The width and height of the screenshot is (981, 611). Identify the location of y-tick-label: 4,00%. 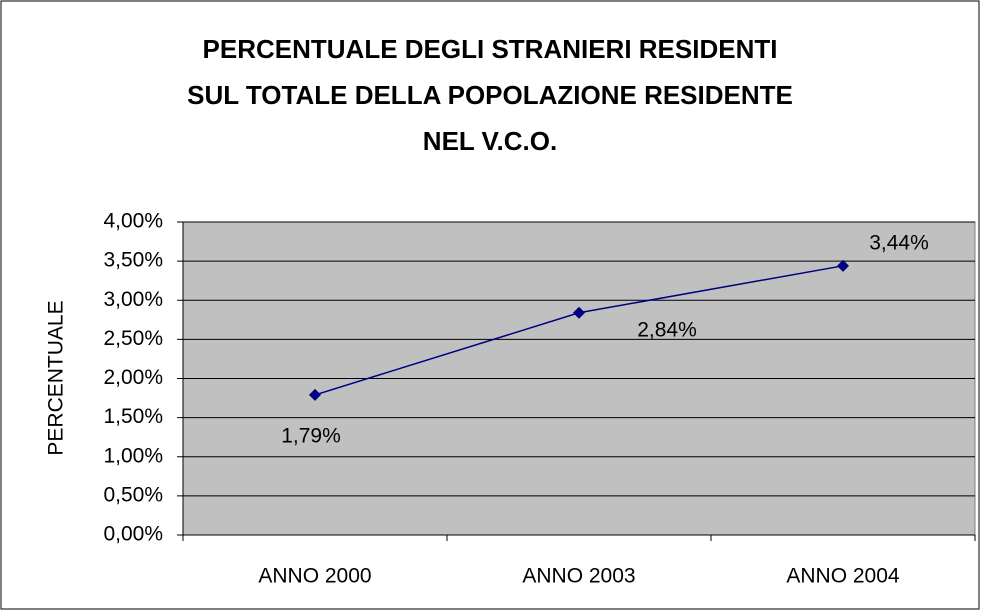
(133, 221).